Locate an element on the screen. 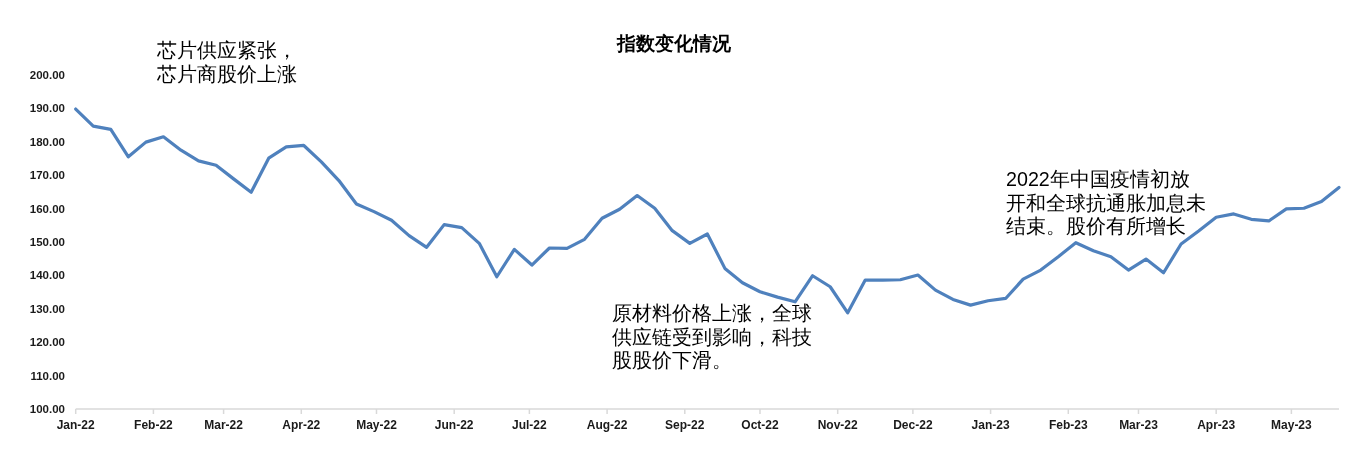  x-tick-label: Jul-22 is located at coordinates (530, 425).